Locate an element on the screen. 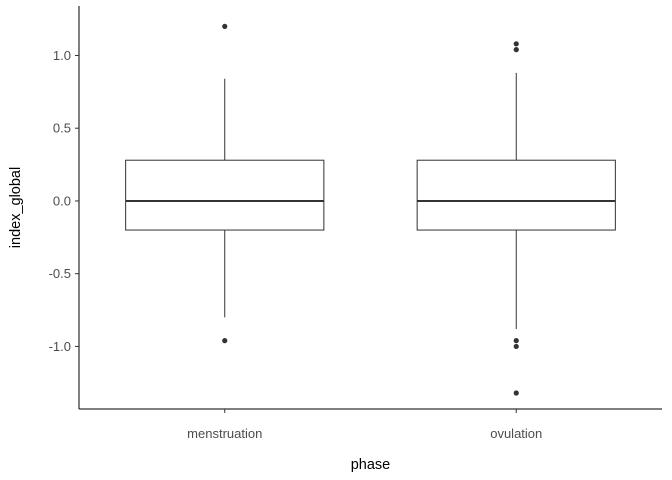 The height and width of the screenshot is (480, 672). y-axis-ticks: -1.0 -0.5 0.0 0.5 1.0 is located at coordinates (64, 201).